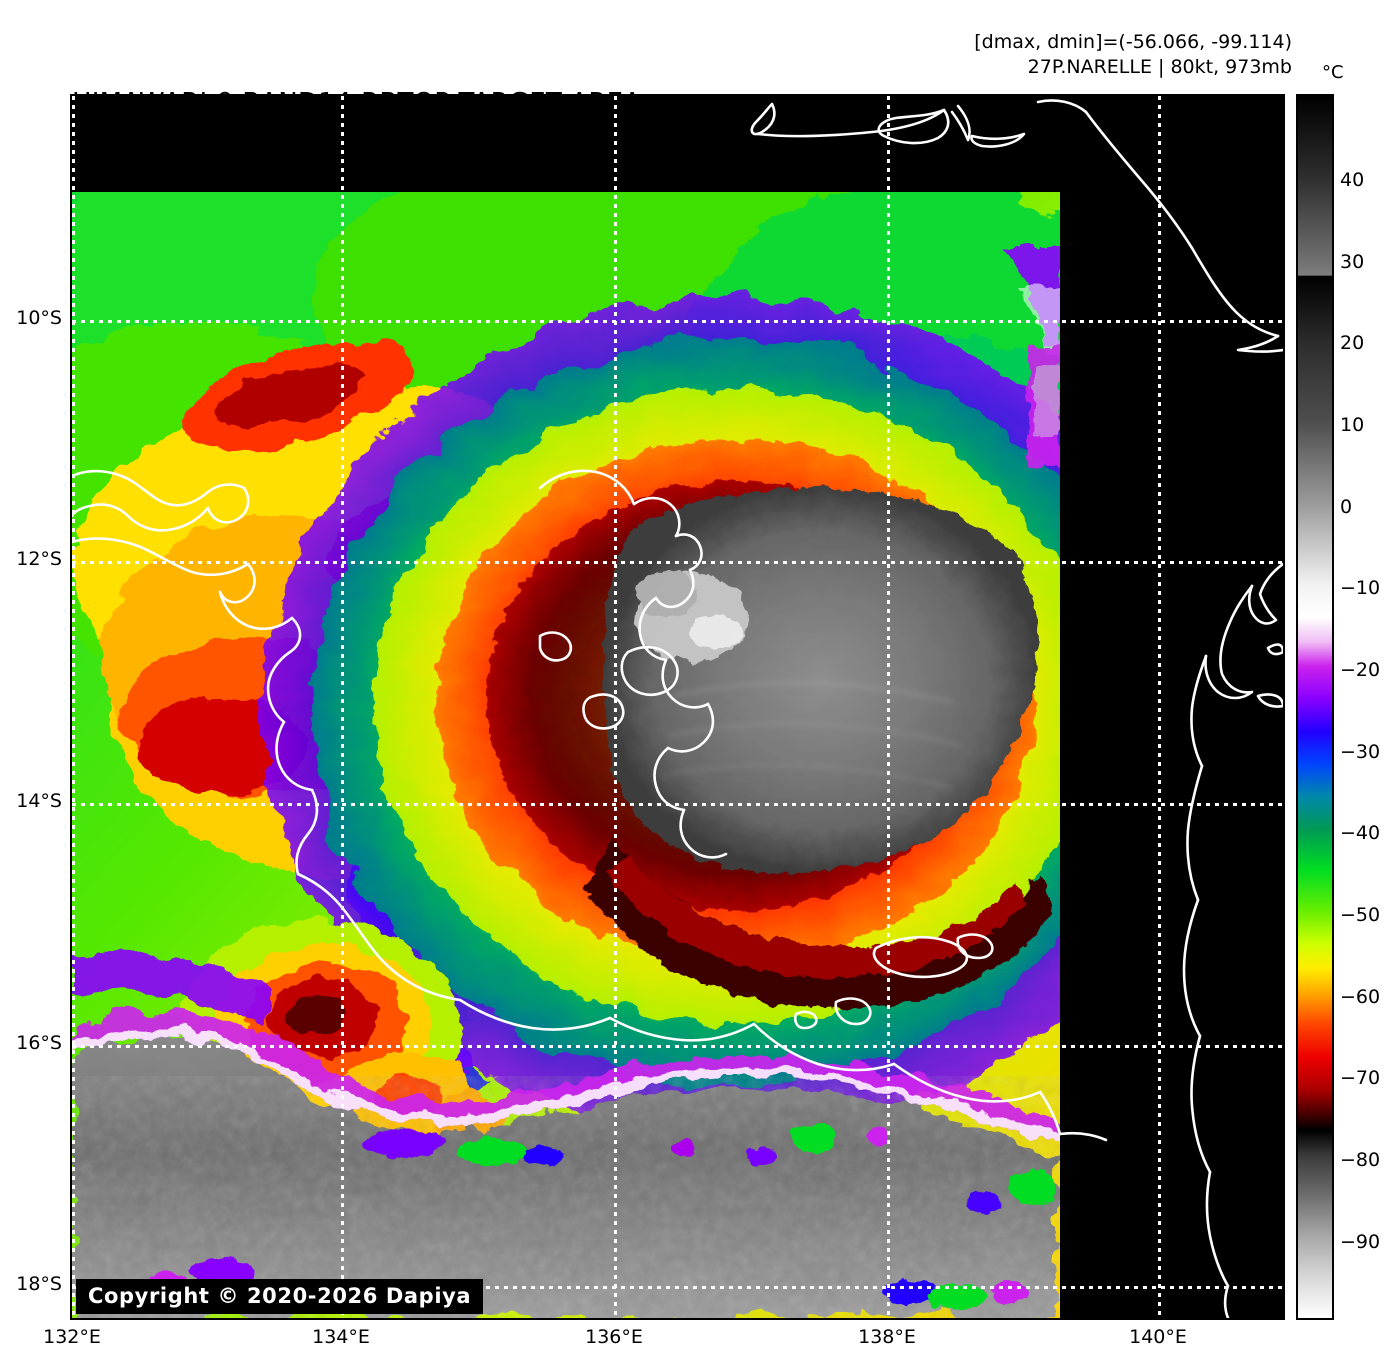 The width and height of the screenshot is (1388, 1359). Describe the element at coordinates (887, 1337) in the screenshot. I see `lon-tick-138E: 138°E` at that location.